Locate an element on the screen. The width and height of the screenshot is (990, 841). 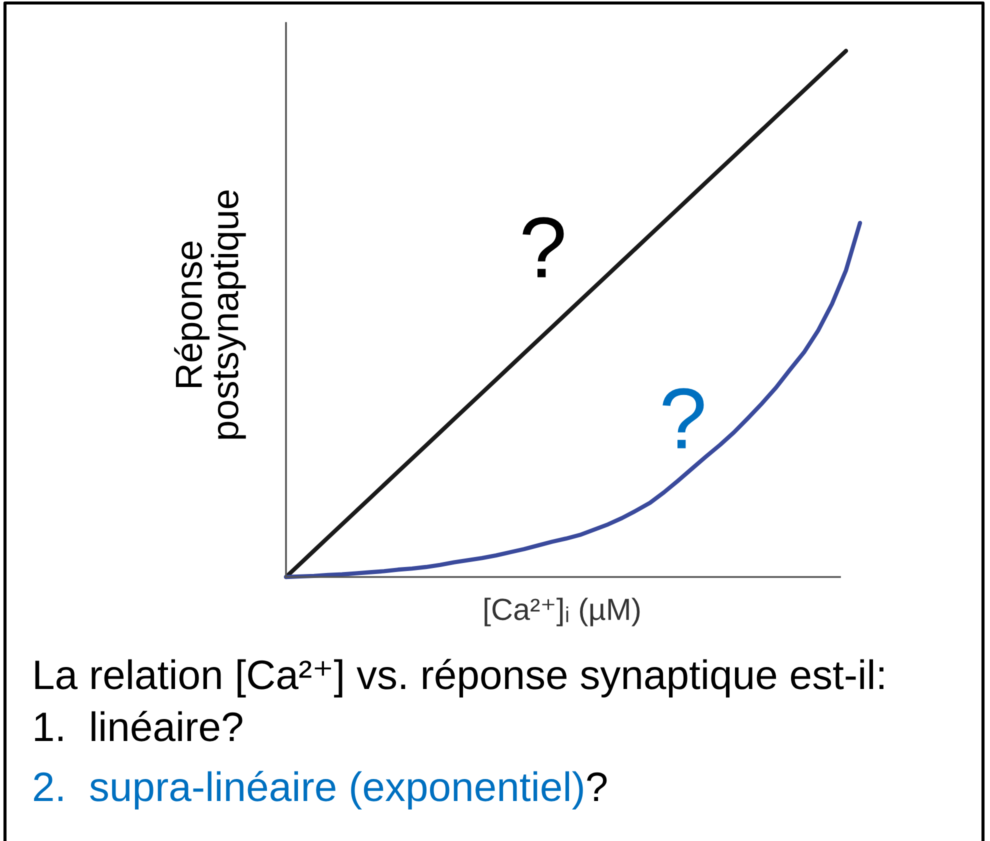
x-axis-title: [Ca²⁺]ᵢ (µM) is located at coordinates (562, 612).